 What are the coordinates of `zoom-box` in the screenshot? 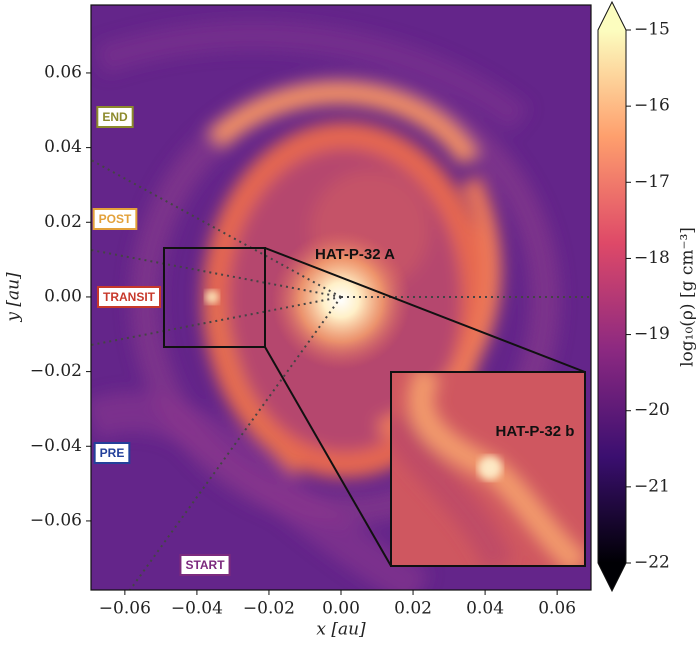 It's located at (214, 297).